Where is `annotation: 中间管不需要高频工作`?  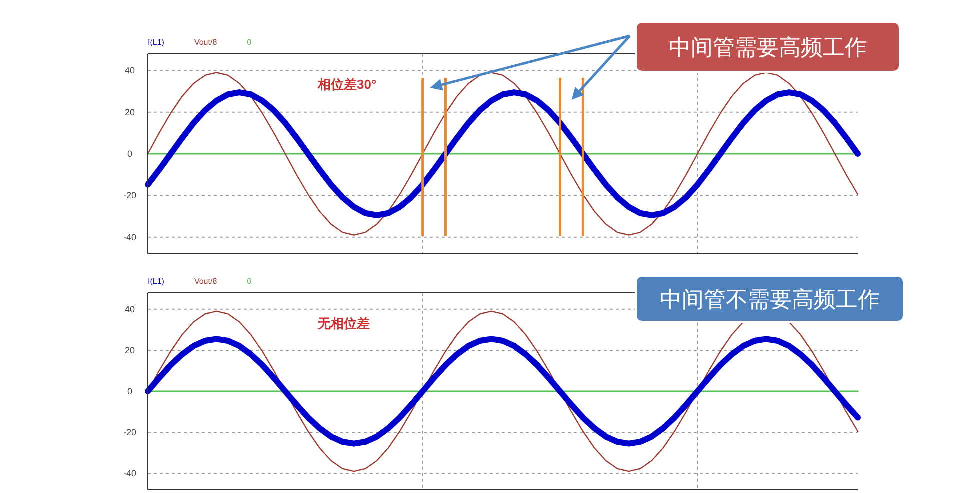 annotation: 中间管不需要高频工作 is located at coordinates (770, 299).